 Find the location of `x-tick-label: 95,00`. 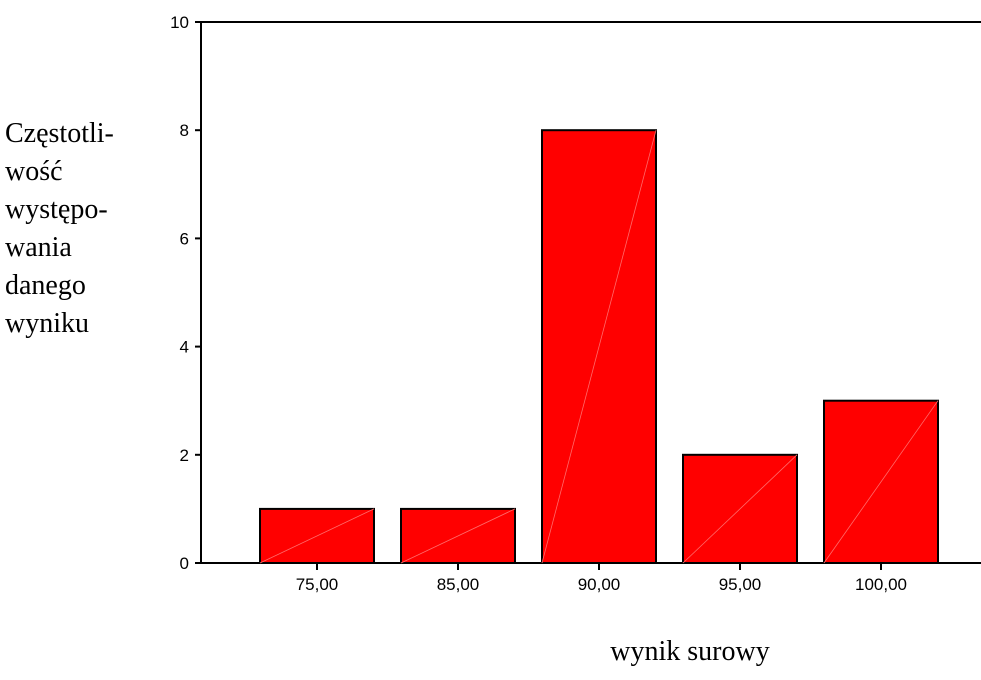

x-tick-label: 95,00 is located at coordinates (740, 584).